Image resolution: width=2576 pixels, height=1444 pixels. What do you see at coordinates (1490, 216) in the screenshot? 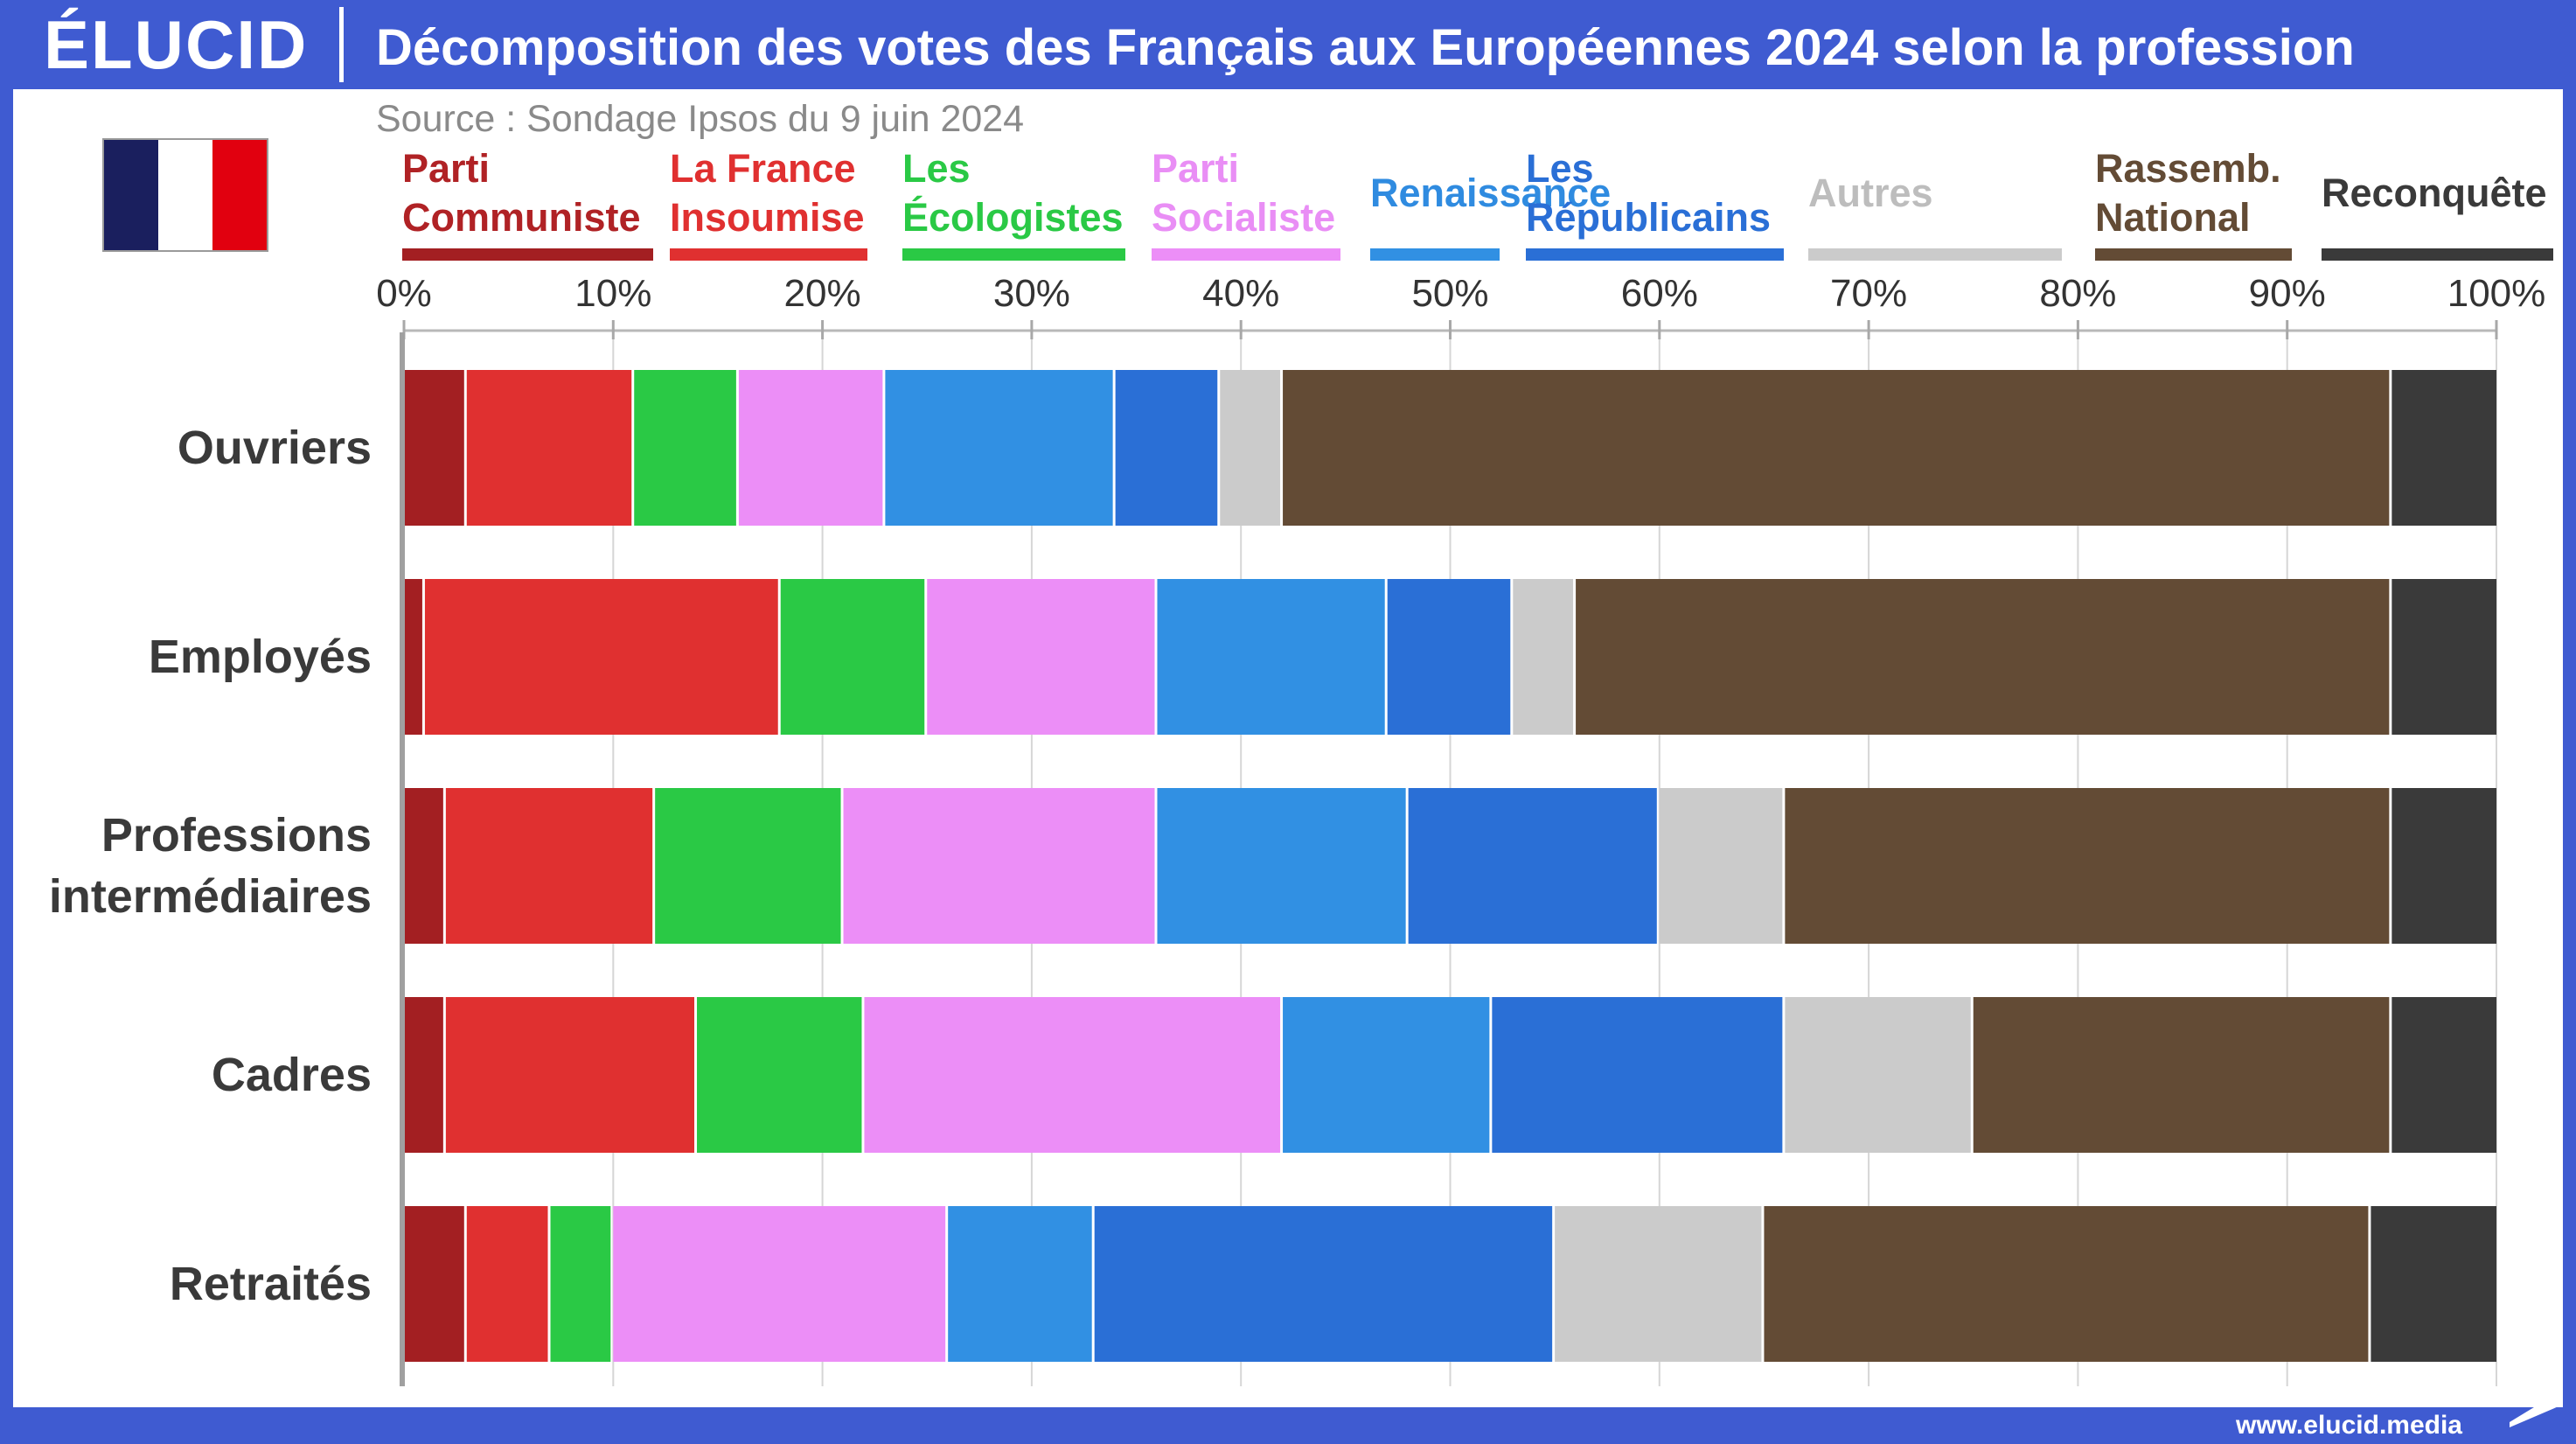
I see `legend-item: Renaissance` at bounding box center [1490, 216].